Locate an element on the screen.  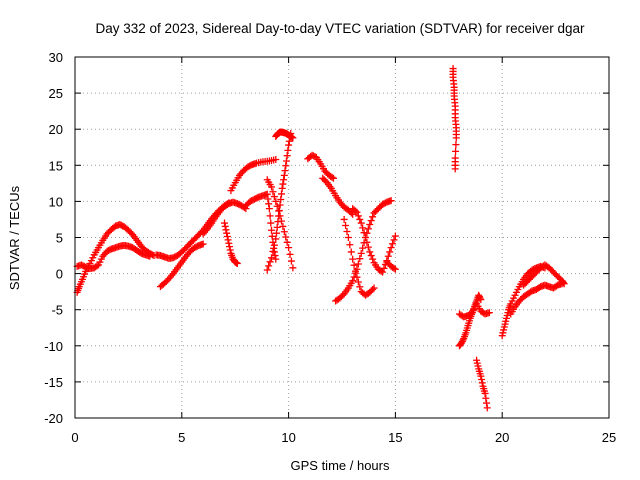
y-tick-label: -15 is located at coordinates (53, 382).